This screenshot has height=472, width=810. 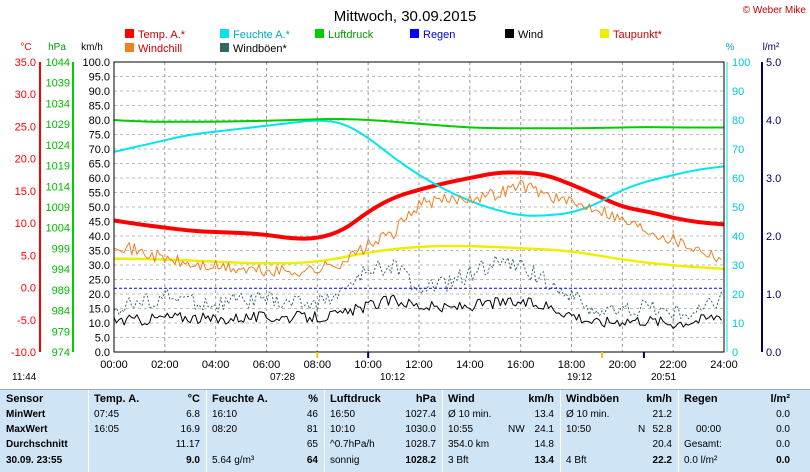 What do you see at coordinates (262, 35) in the screenshot?
I see `legend-label: Feuchte A.*` at bounding box center [262, 35].